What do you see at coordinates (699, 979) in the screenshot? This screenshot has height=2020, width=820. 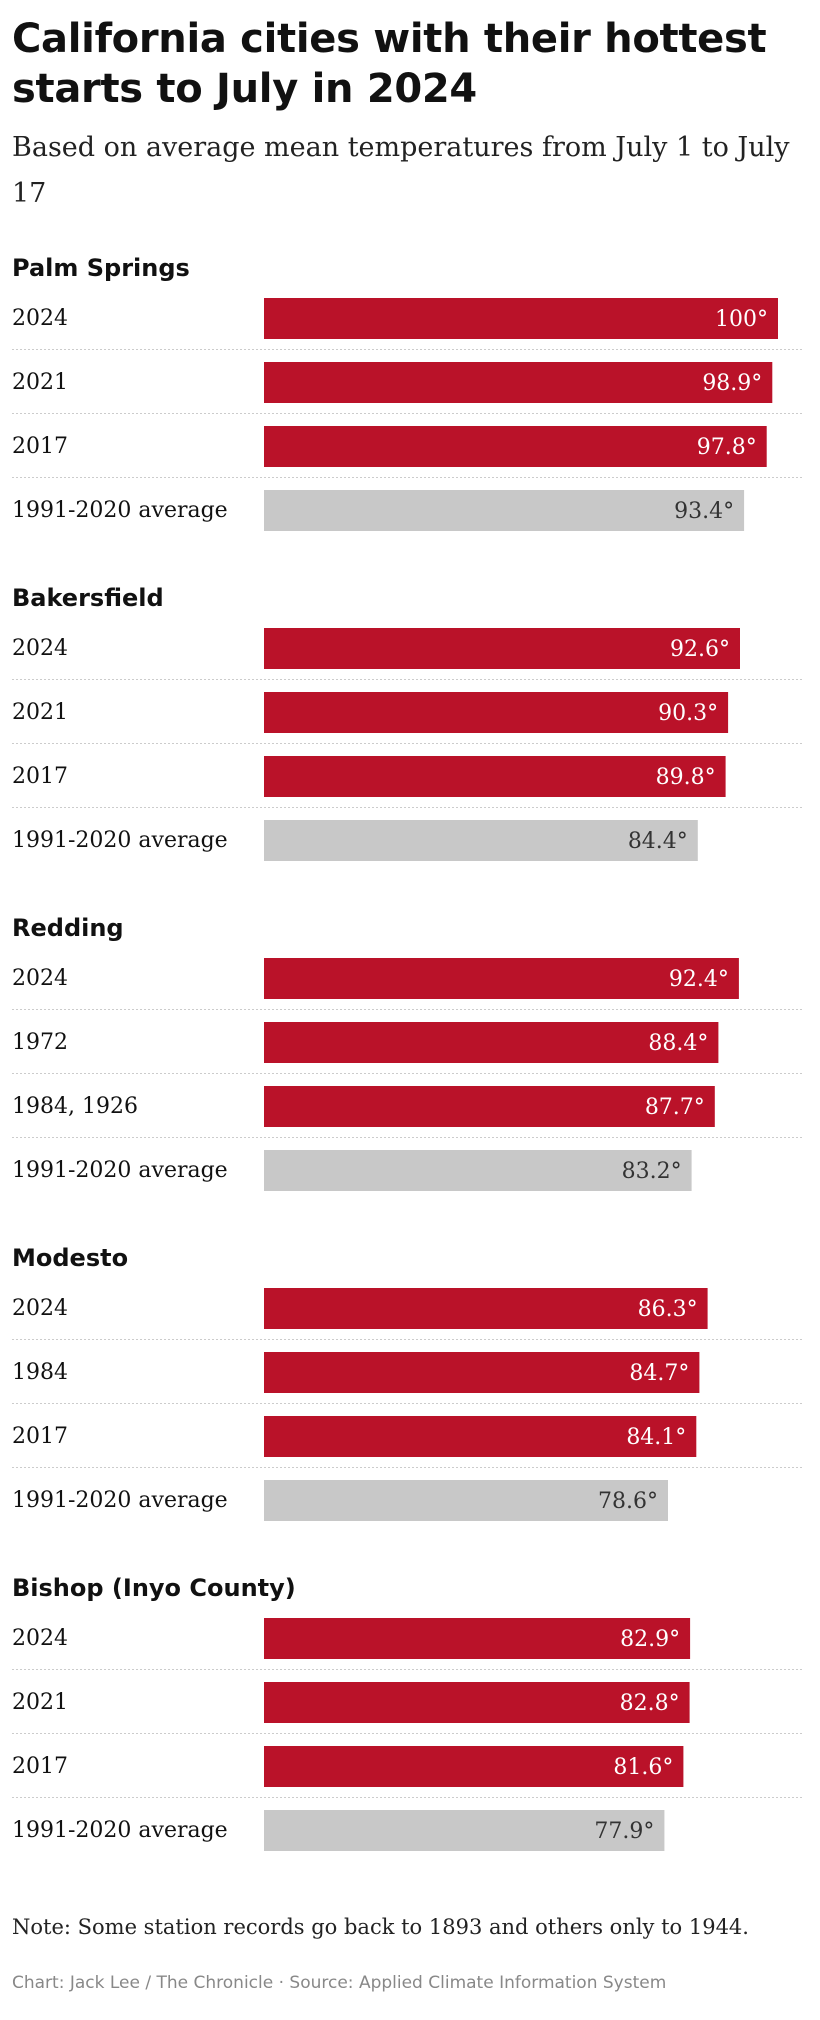 I see `value-label: 92.4°` at bounding box center [699, 979].